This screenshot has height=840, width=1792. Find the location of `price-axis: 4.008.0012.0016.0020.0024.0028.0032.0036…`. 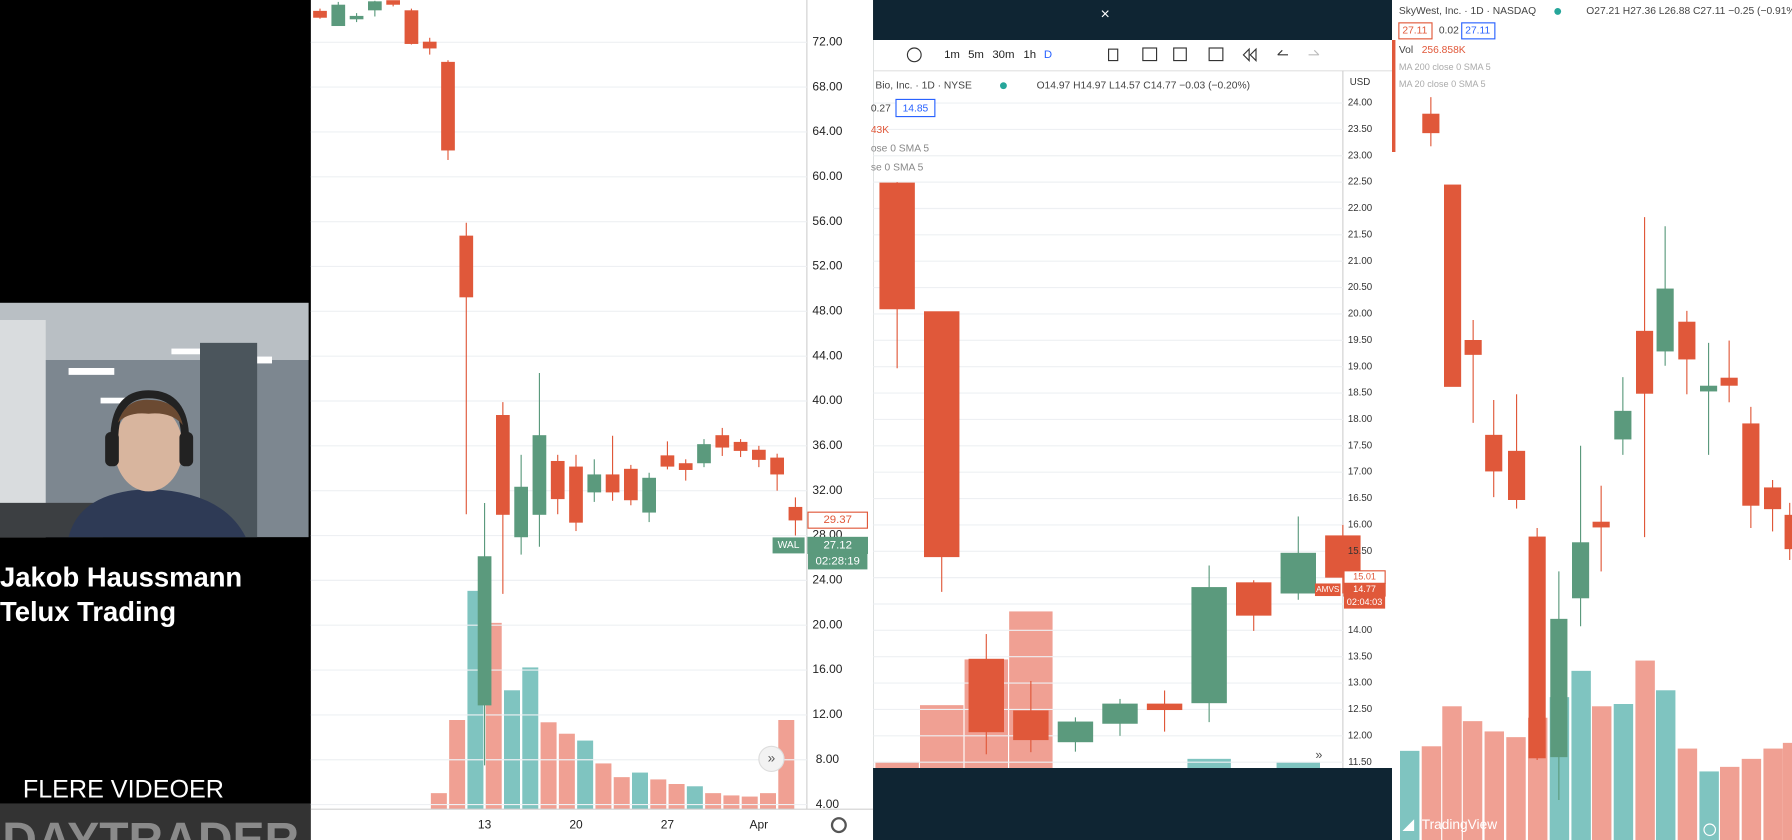

price-axis: 4.008.0012.0016.0020.0024.0028.0032.0036… is located at coordinates (827, 422).